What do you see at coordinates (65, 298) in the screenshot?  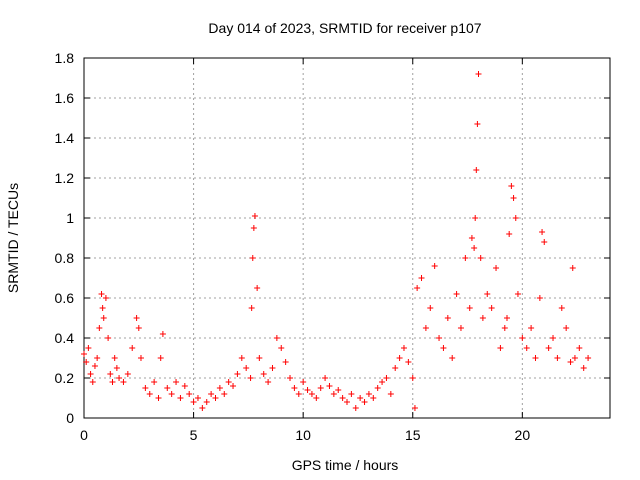 I see `y-tick-label: 0.6` at bounding box center [65, 298].